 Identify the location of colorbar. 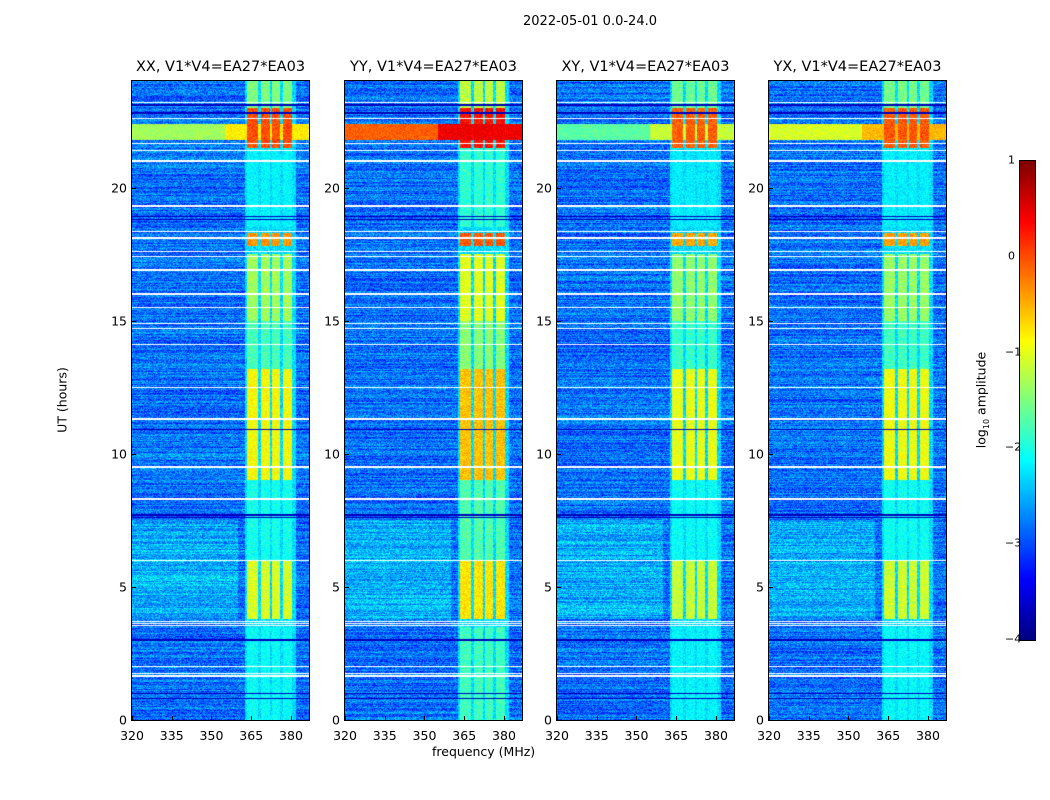
(1027, 400).